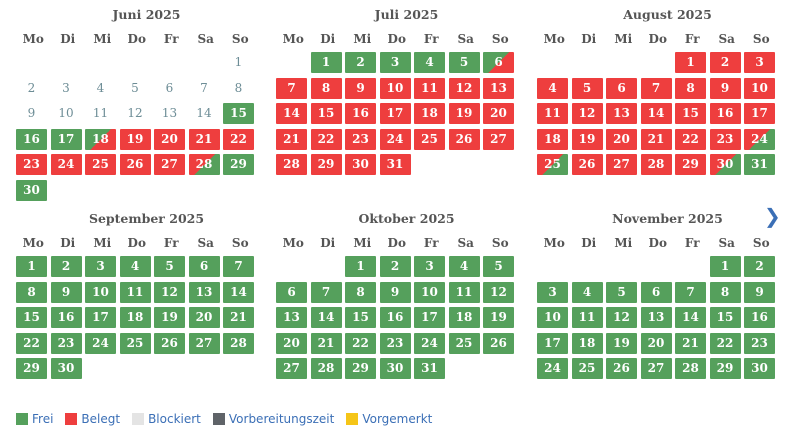  Describe the element at coordinates (759, 139) in the screenshot. I see `day-changeover: 24` at that location.